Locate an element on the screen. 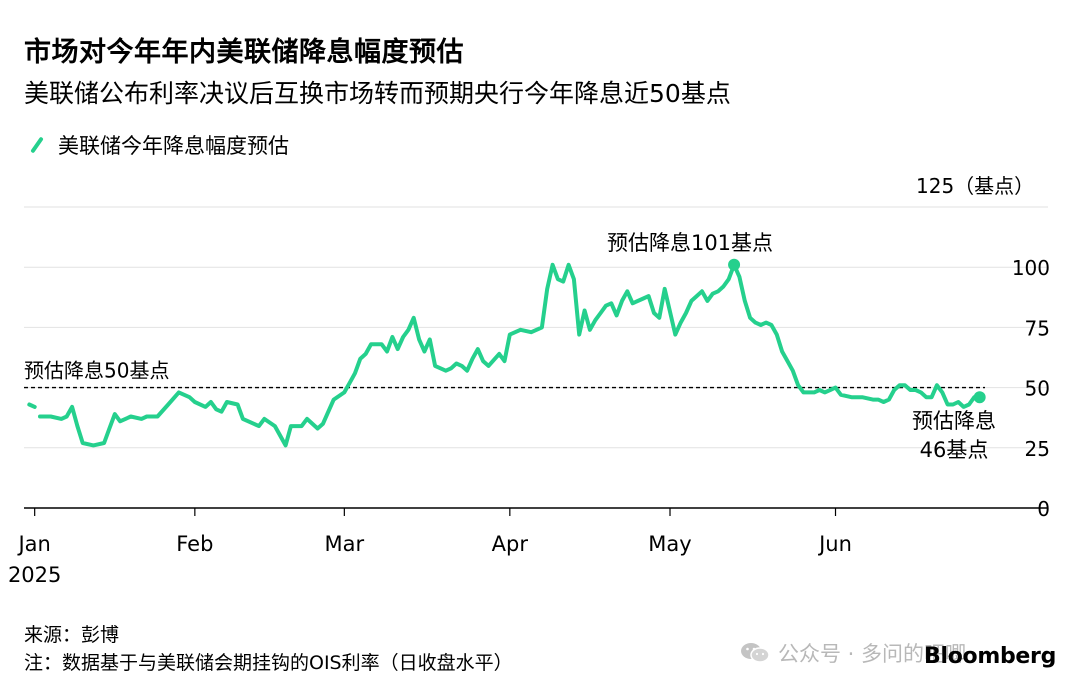 The height and width of the screenshot is (695, 1080). legend: 美联储今年降息幅度预估 is located at coordinates (156, 145).